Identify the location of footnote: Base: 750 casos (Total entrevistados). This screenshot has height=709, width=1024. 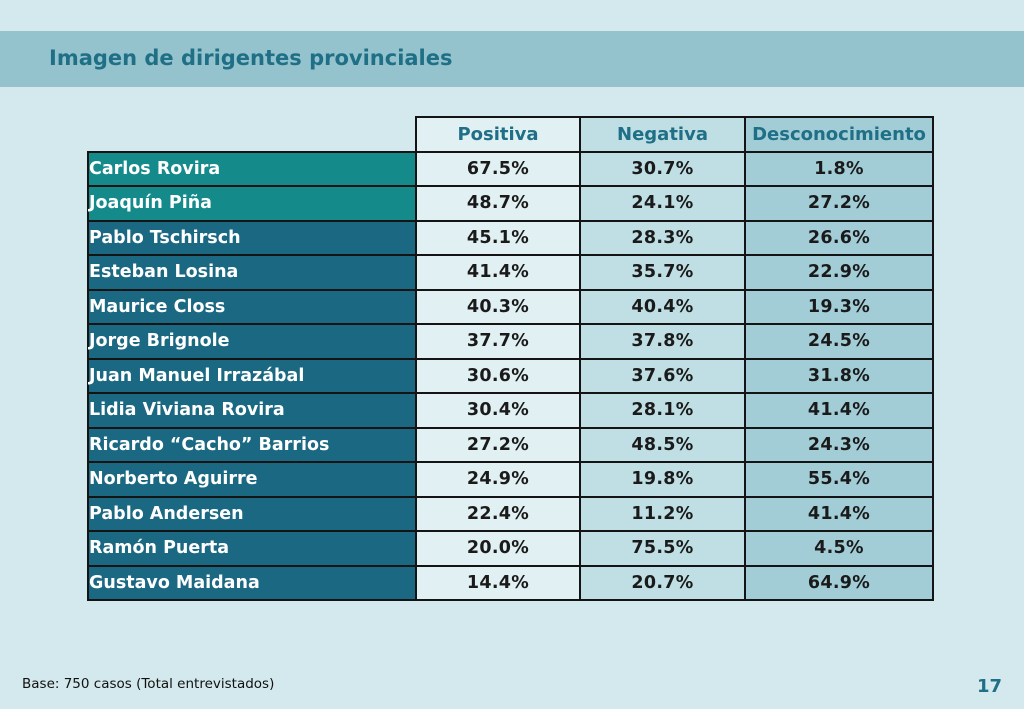
(148, 684).